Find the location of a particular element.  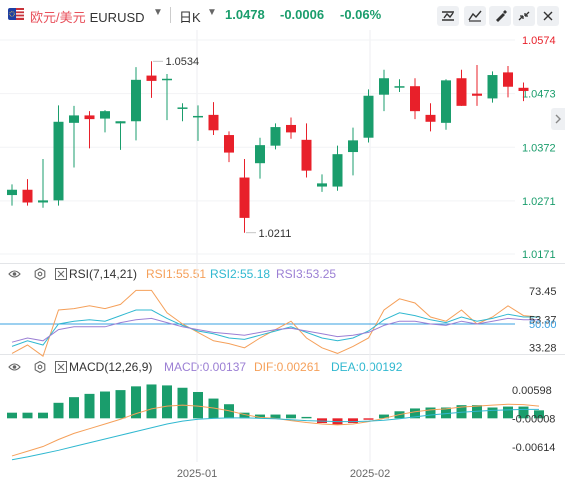

draw-tool-icon is located at coordinates (475, 16).